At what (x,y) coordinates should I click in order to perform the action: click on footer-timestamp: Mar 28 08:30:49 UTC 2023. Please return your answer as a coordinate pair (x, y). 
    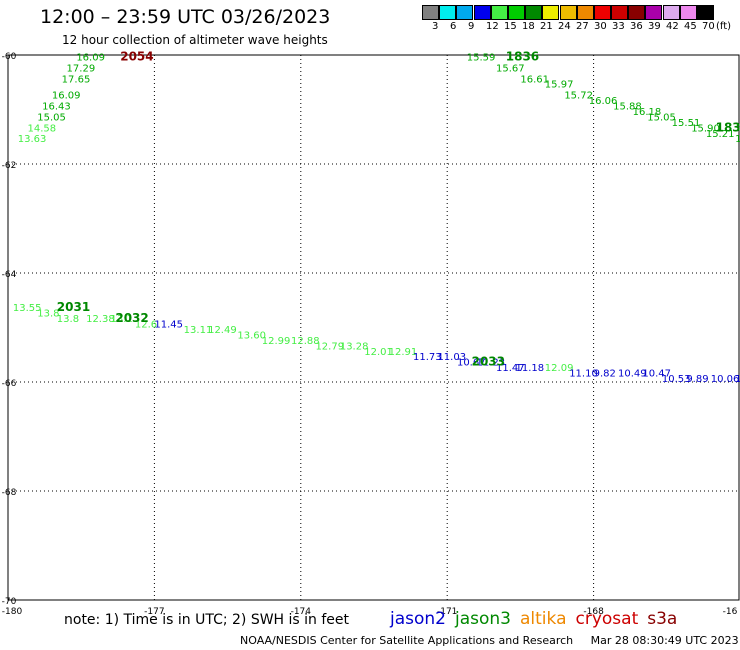
    Looking at the image, I should click on (664, 640).